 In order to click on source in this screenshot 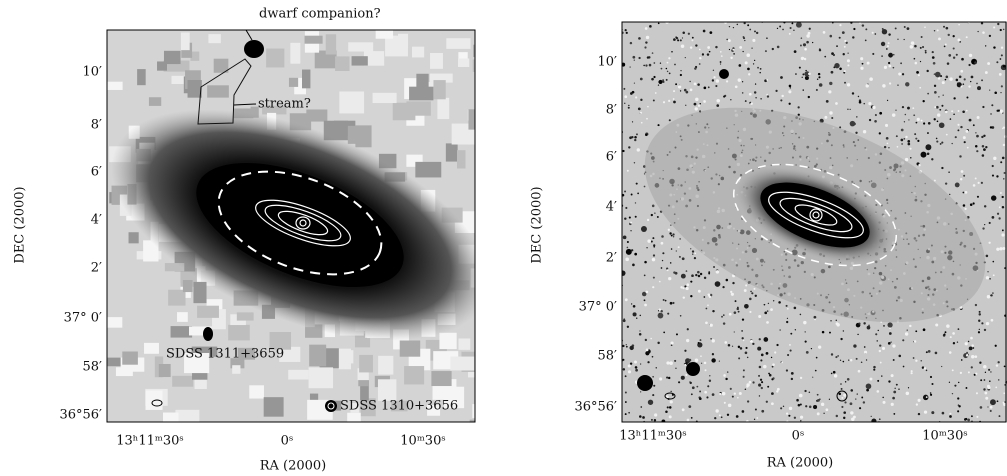, I will do `click(842, 396)`.